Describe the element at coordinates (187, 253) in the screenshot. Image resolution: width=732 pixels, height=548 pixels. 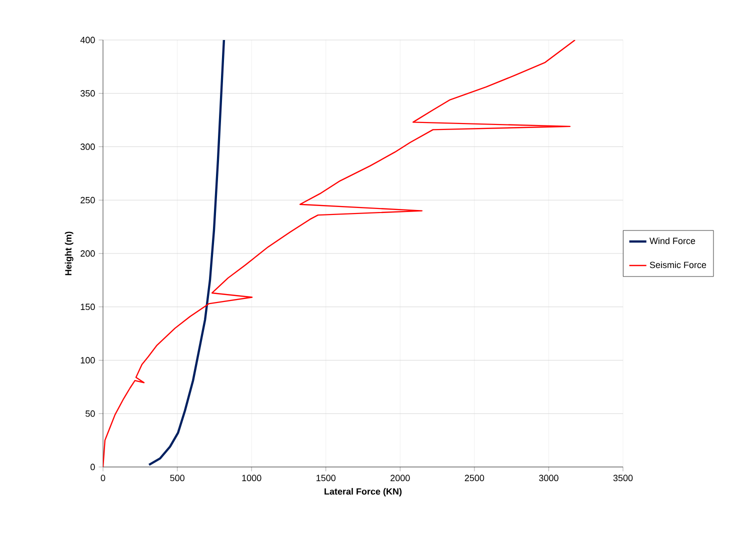
I see `line-series` at that location.